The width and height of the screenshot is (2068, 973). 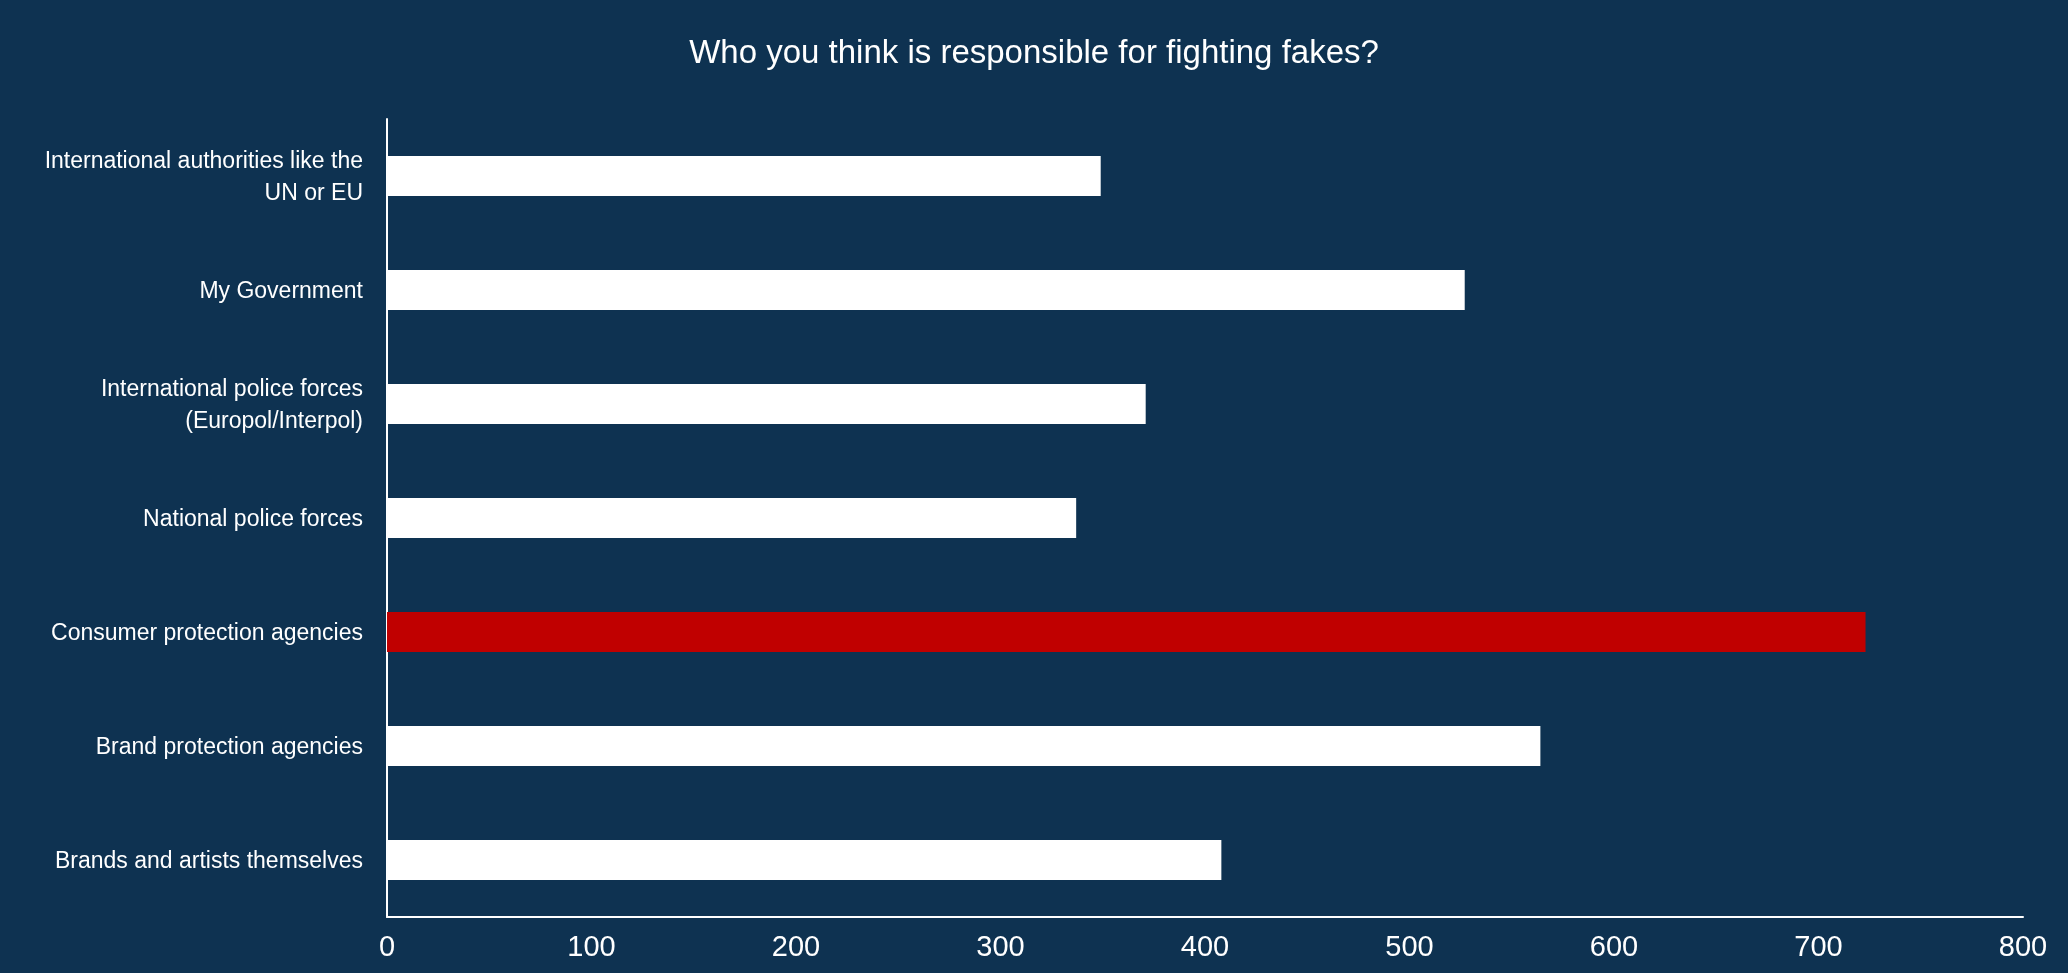 I want to click on x-tick-label: 800, so click(x=2023, y=945).